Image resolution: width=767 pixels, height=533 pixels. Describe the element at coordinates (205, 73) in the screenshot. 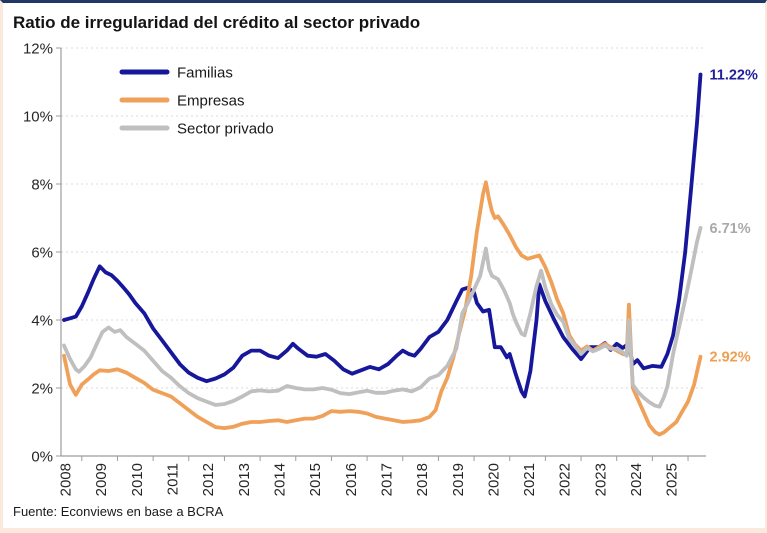

I see `legend-label-familias: Familias` at that location.